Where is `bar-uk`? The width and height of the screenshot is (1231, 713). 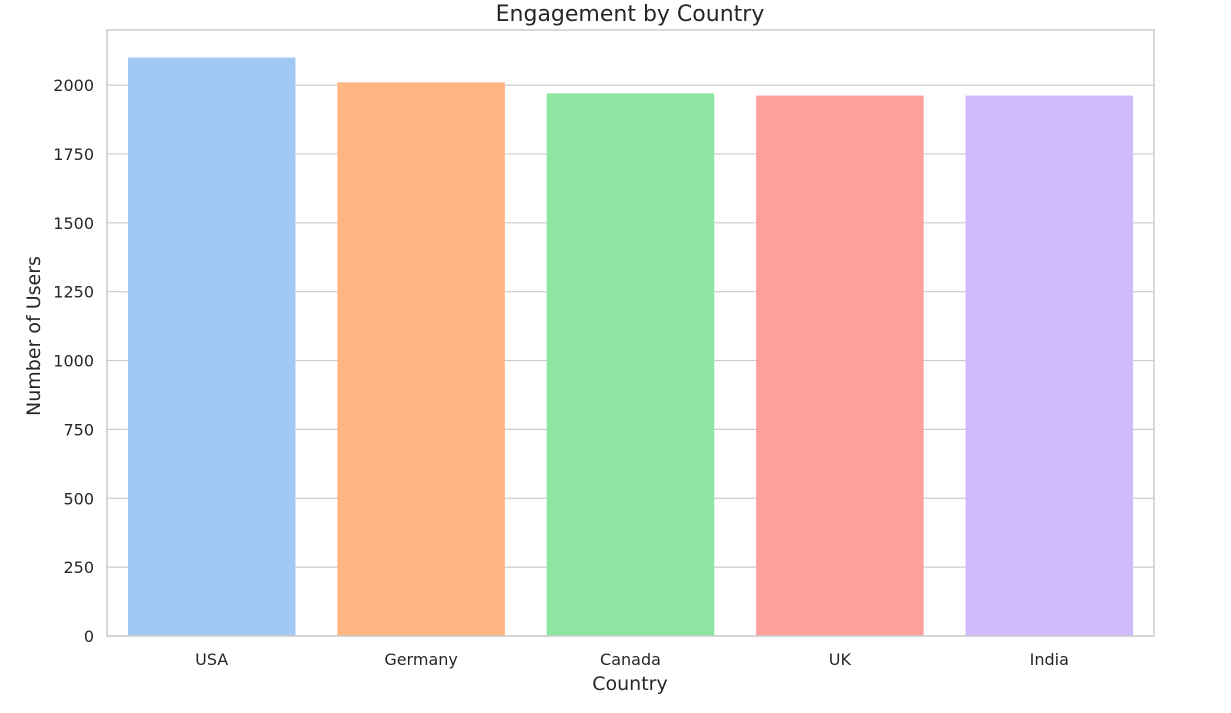
bar-uk is located at coordinates (840, 366).